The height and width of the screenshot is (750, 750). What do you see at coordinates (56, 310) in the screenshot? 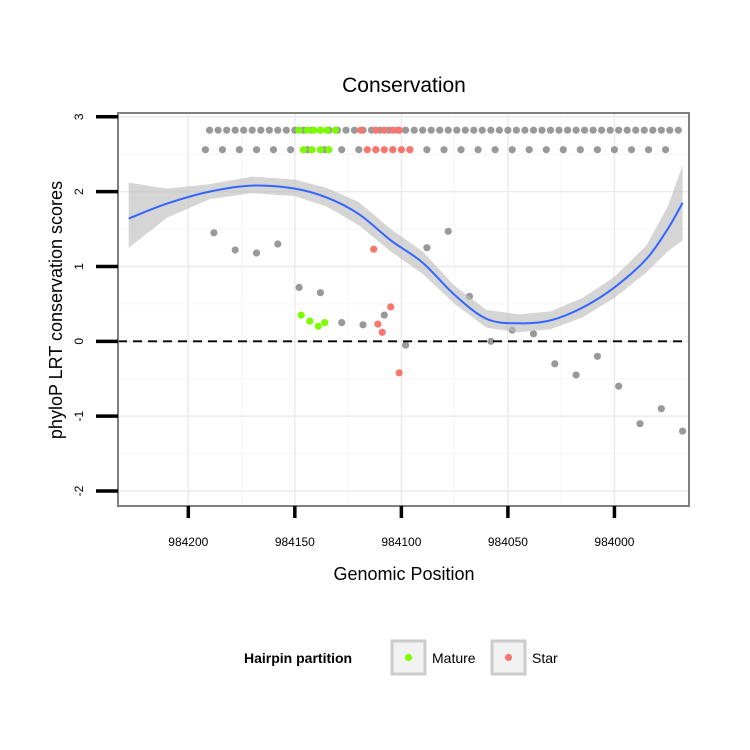
I see `y-axis-title: phyloP LRT conservation scores` at bounding box center [56, 310].